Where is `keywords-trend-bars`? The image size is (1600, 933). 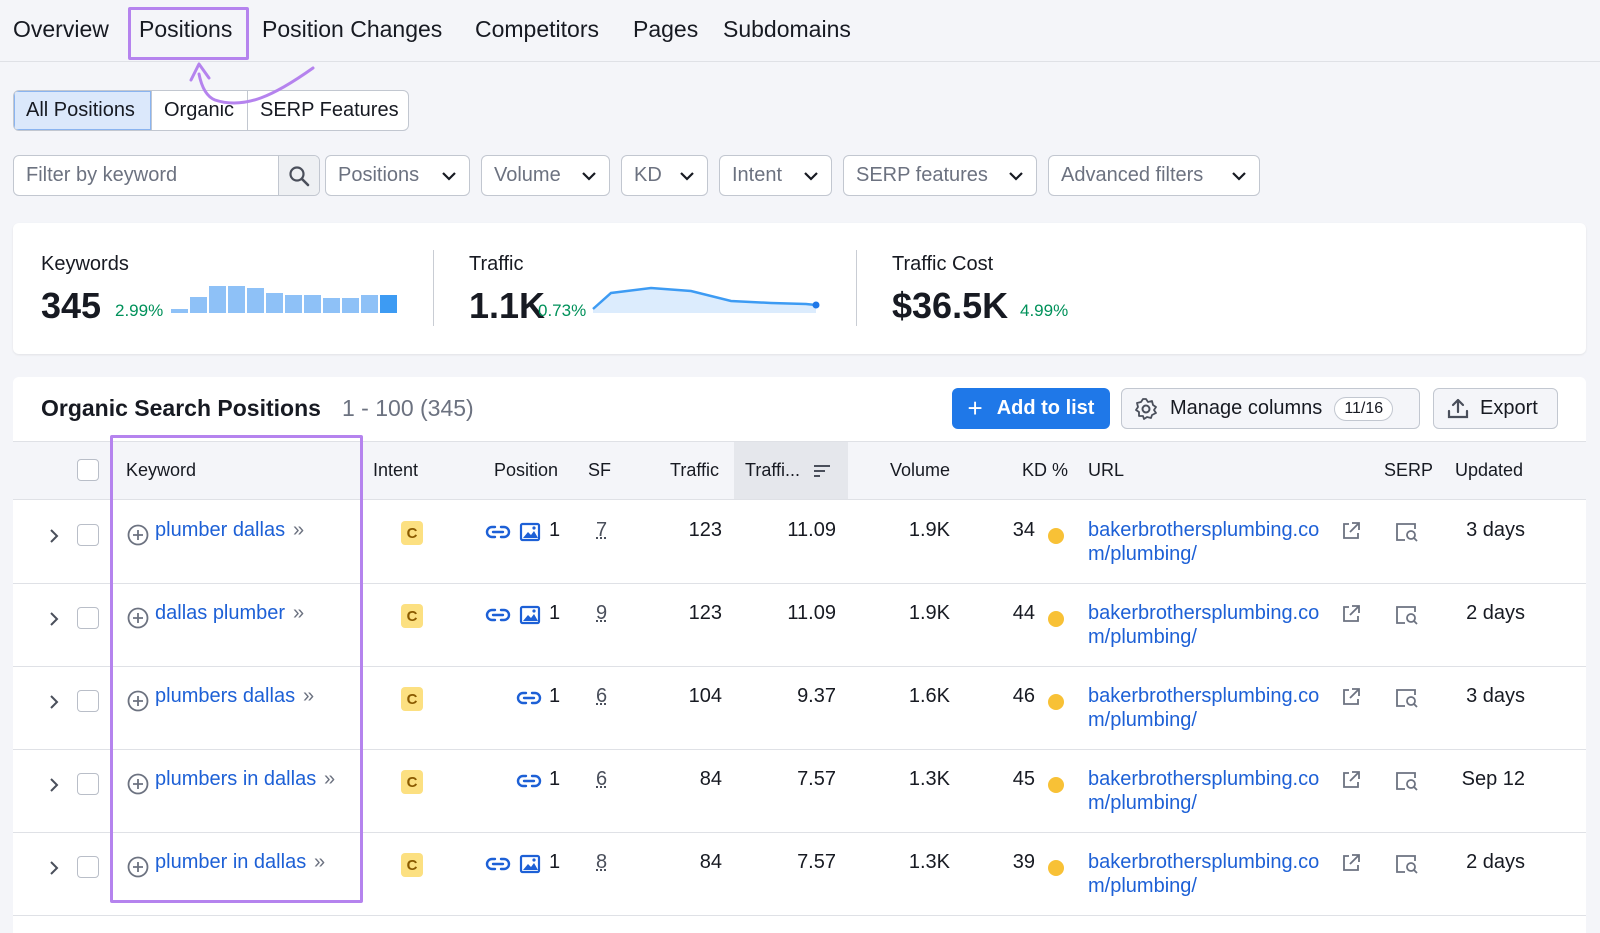
keywords-trend-bars is located at coordinates (284, 299).